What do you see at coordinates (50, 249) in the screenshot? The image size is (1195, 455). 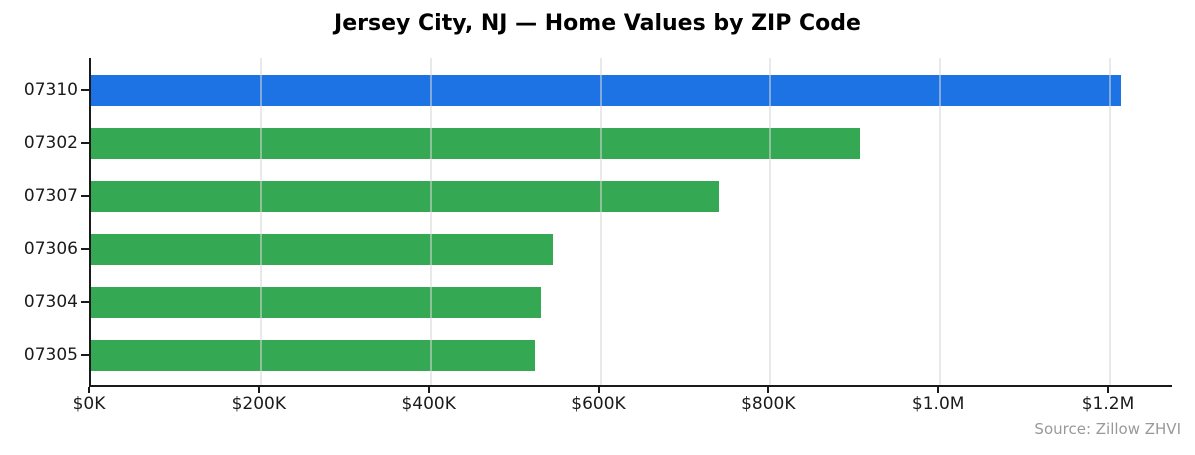 I see `y-tick-label-07306: 07306` at bounding box center [50, 249].